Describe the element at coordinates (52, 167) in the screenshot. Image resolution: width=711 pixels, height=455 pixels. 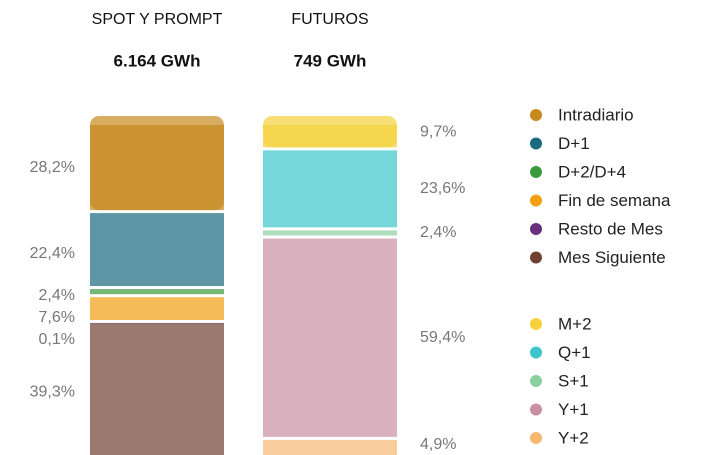
I see `value-label: 28,2%` at that location.